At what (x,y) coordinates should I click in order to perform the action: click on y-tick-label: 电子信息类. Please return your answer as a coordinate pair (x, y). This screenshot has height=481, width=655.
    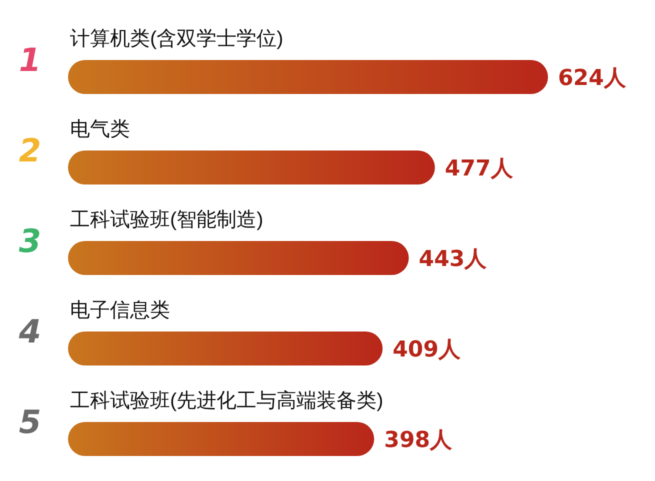
    Looking at the image, I should click on (120, 311).